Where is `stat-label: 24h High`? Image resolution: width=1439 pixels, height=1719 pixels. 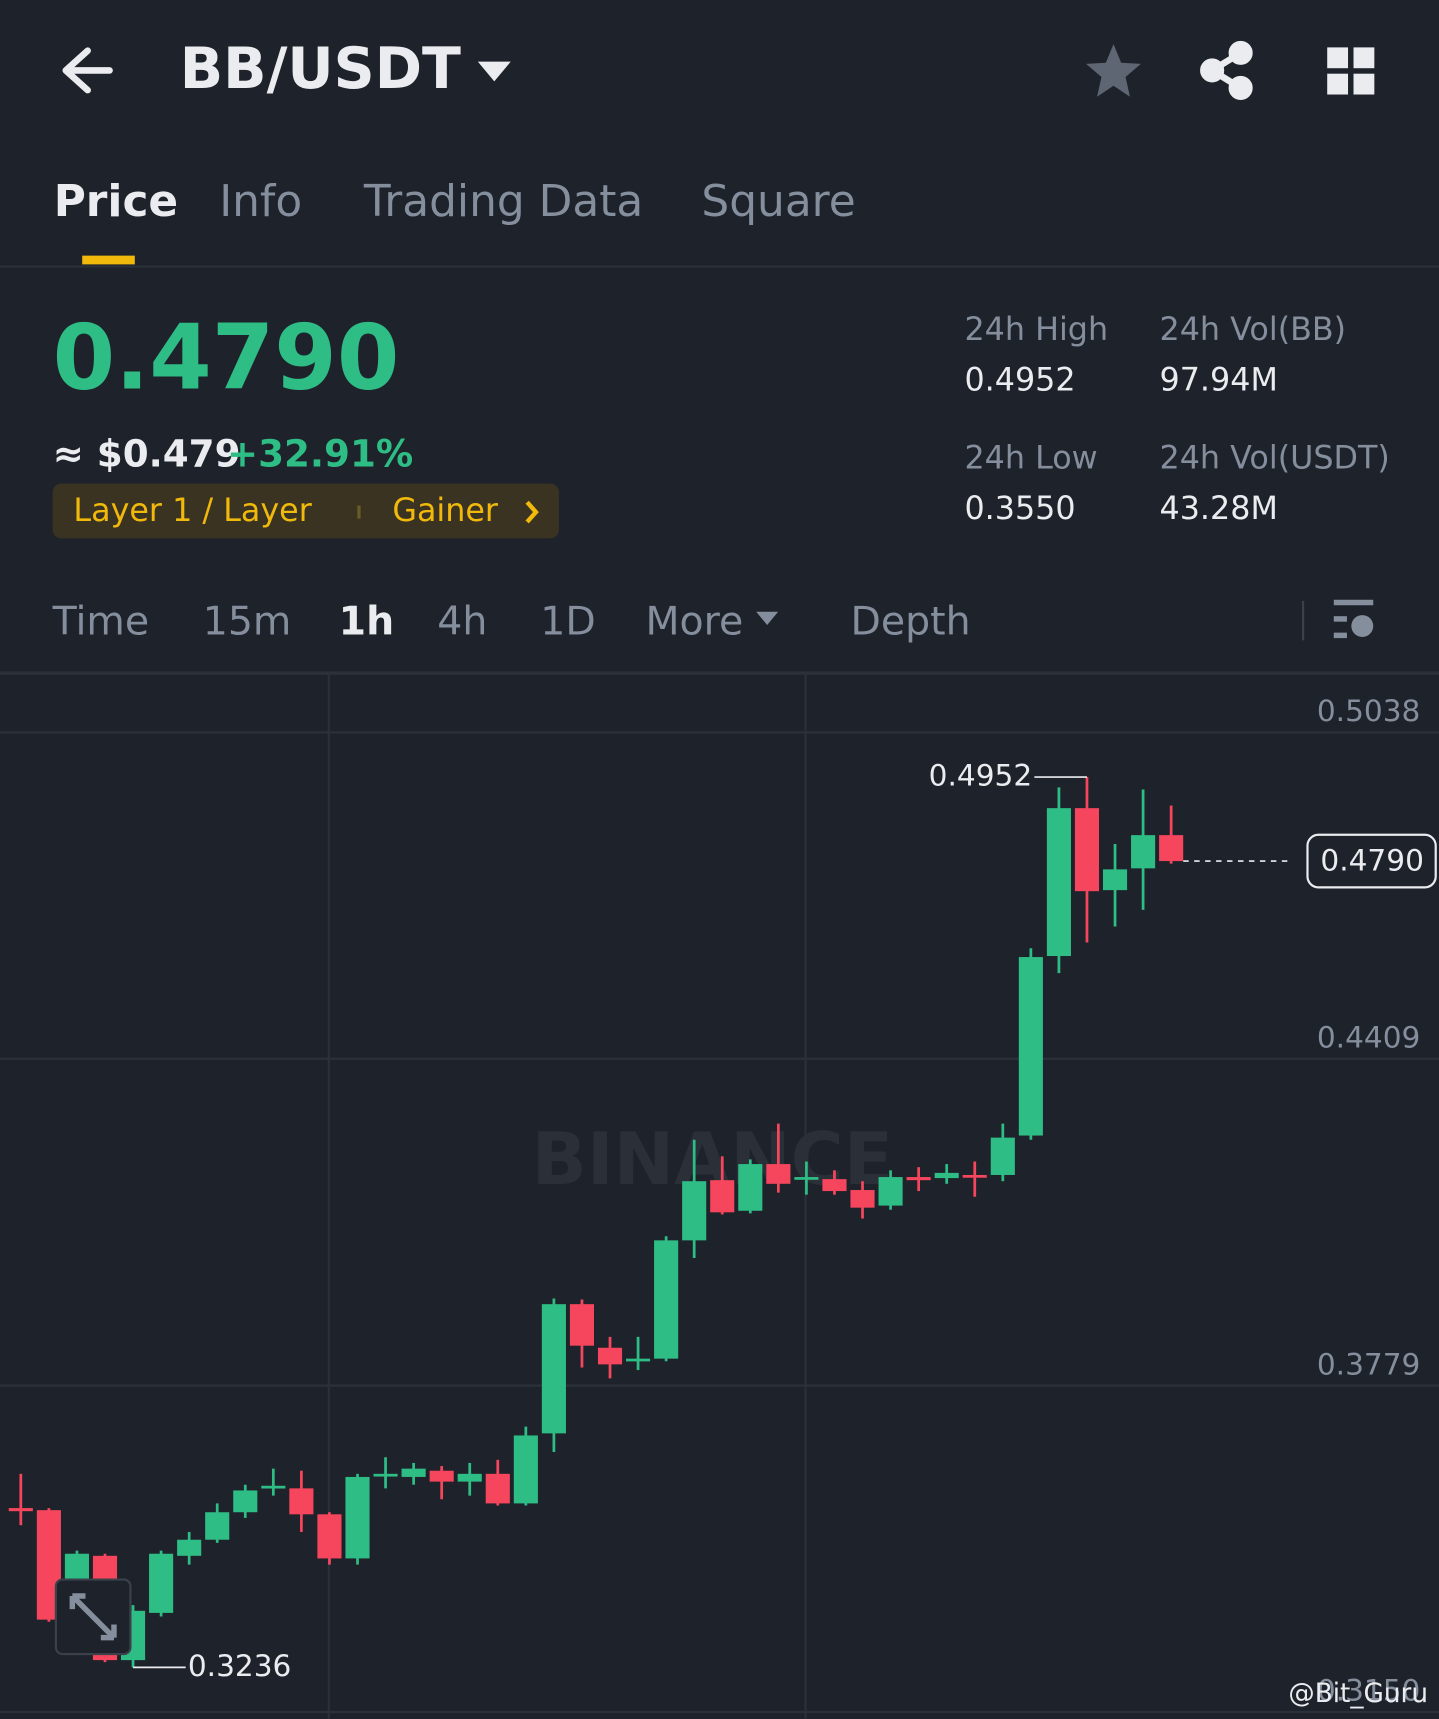 stat-label: 24h High is located at coordinates (1036, 330).